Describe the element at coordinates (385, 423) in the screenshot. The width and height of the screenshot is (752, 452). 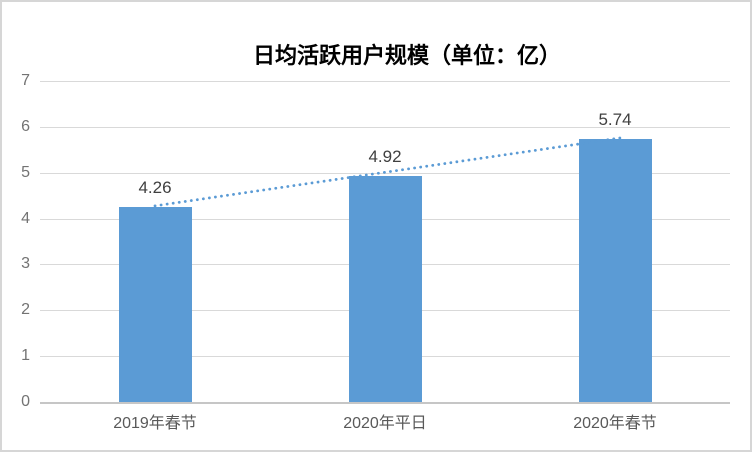
I see `x-category-label: 2020年平日` at that location.